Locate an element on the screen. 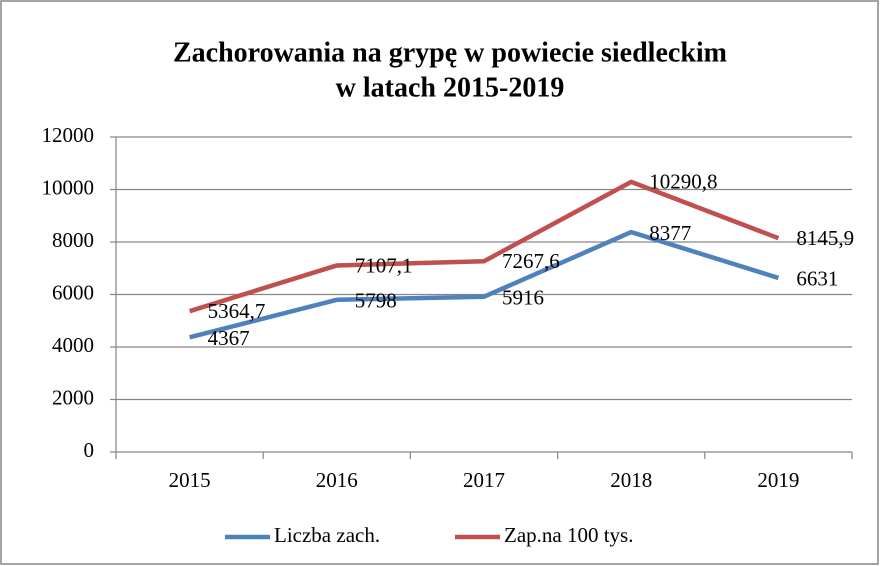 This screenshot has height=566, width=880. data-label: 5798 is located at coordinates (376, 301).